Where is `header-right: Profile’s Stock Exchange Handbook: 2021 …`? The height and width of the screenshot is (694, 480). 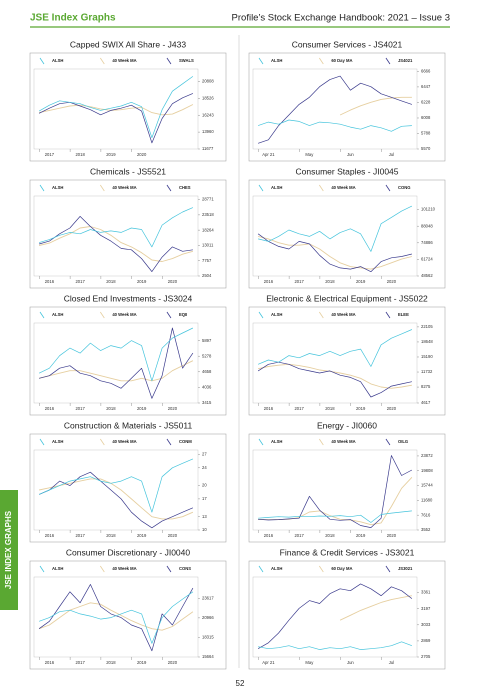 header-right: Profile’s Stock Exchange Handbook: 2021 … is located at coordinates (341, 18).